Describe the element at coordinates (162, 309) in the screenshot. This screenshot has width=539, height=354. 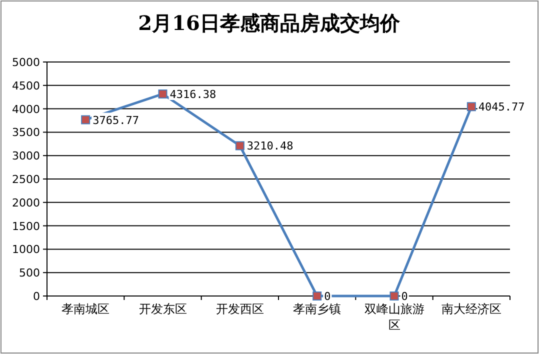
I see `x-tick-label: 开发东区` at that location.